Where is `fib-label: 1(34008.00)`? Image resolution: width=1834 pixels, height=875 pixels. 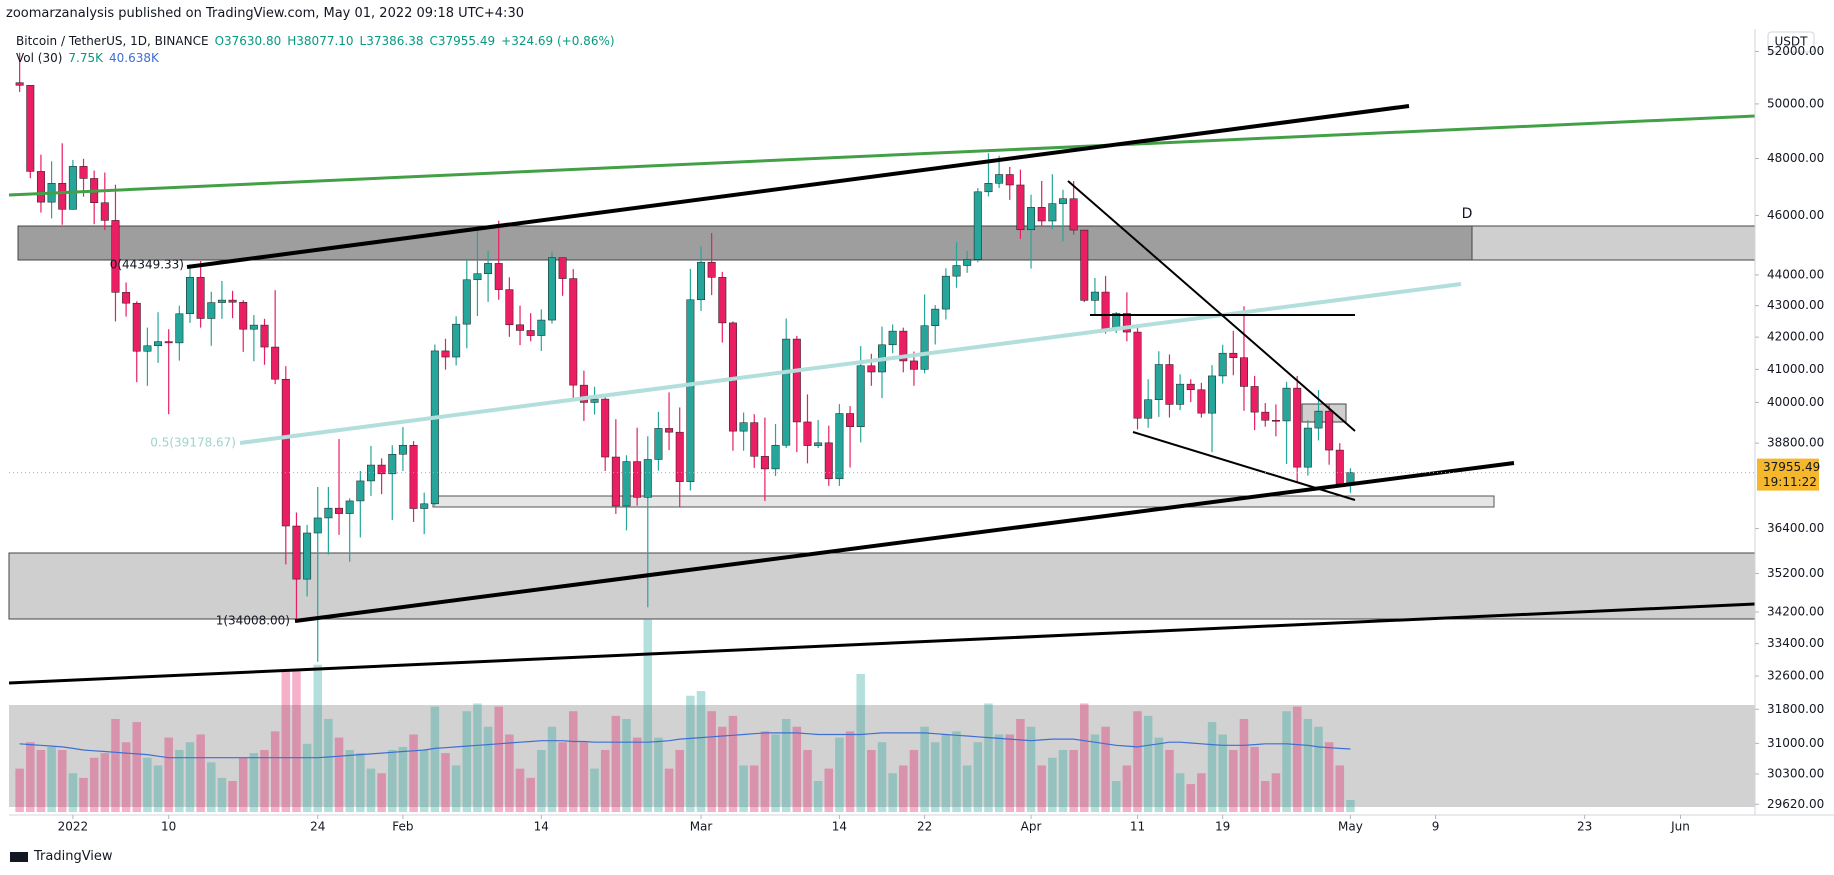
fib-label: 1(34008.00) is located at coordinates (253, 621).